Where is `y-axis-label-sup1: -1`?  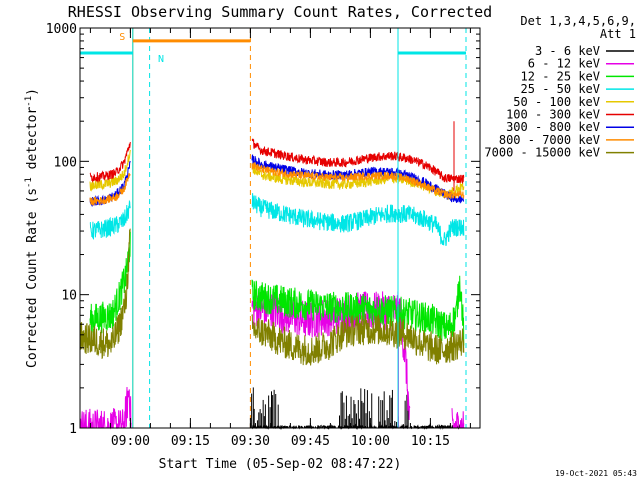 y-axis-label-sup1: -1 is located at coordinates (29, 182).